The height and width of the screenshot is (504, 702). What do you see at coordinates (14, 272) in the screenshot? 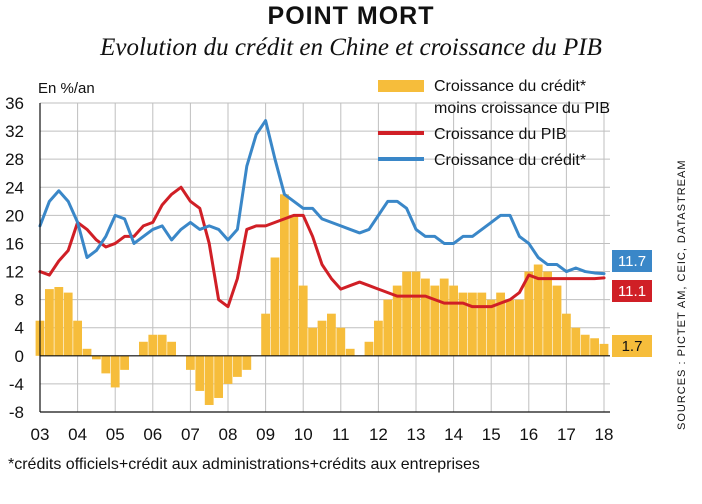
I see `y-tick-label: 12` at bounding box center [14, 272].